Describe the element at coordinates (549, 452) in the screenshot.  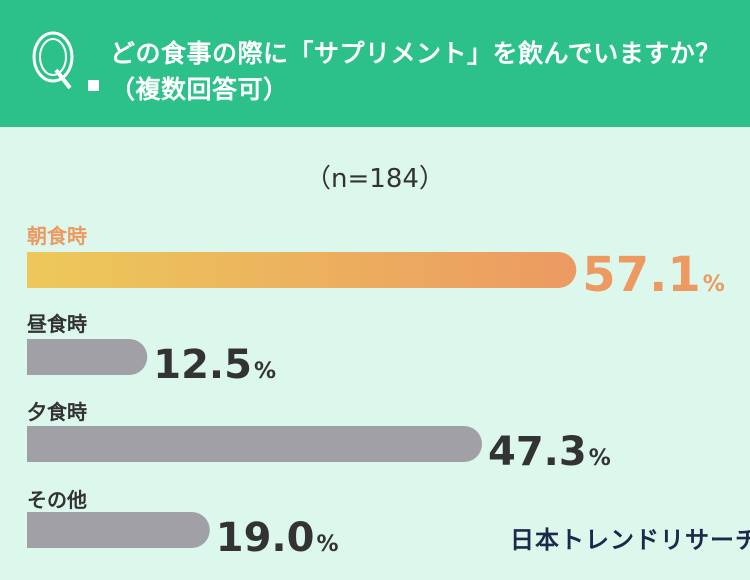
I see `value-label-dinner: 47.3%` at that location.